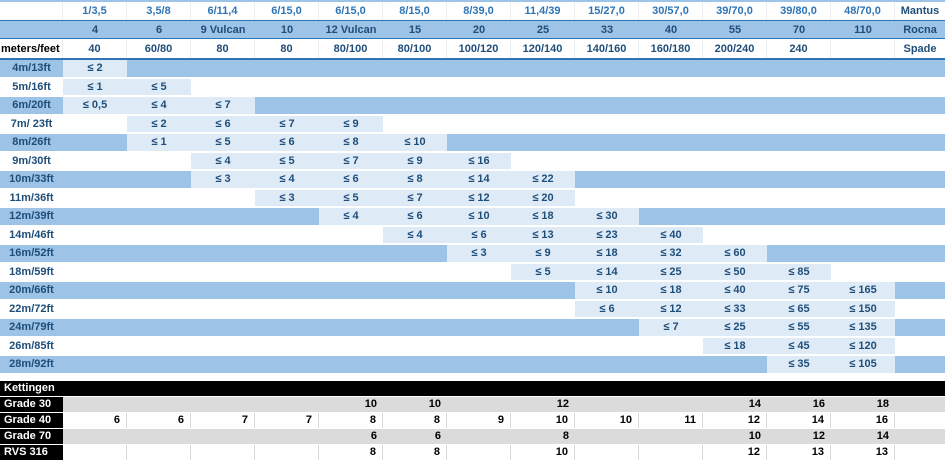  Describe the element at coordinates (863, 327) in the screenshot. I see `anchor-capacity-cell: ≤ 135` at that location.